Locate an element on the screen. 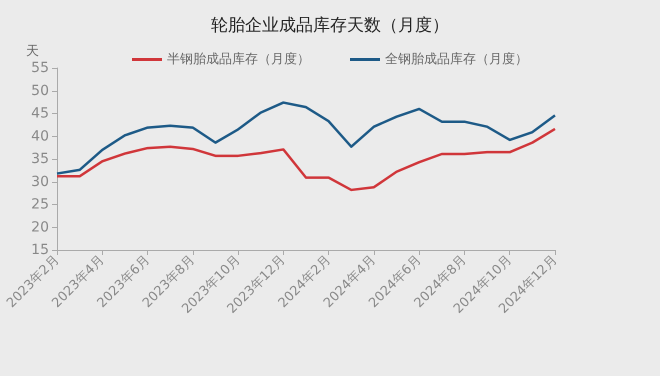 This screenshot has height=376, width=660. y-tick-label: 15 is located at coordinates (40, 250).